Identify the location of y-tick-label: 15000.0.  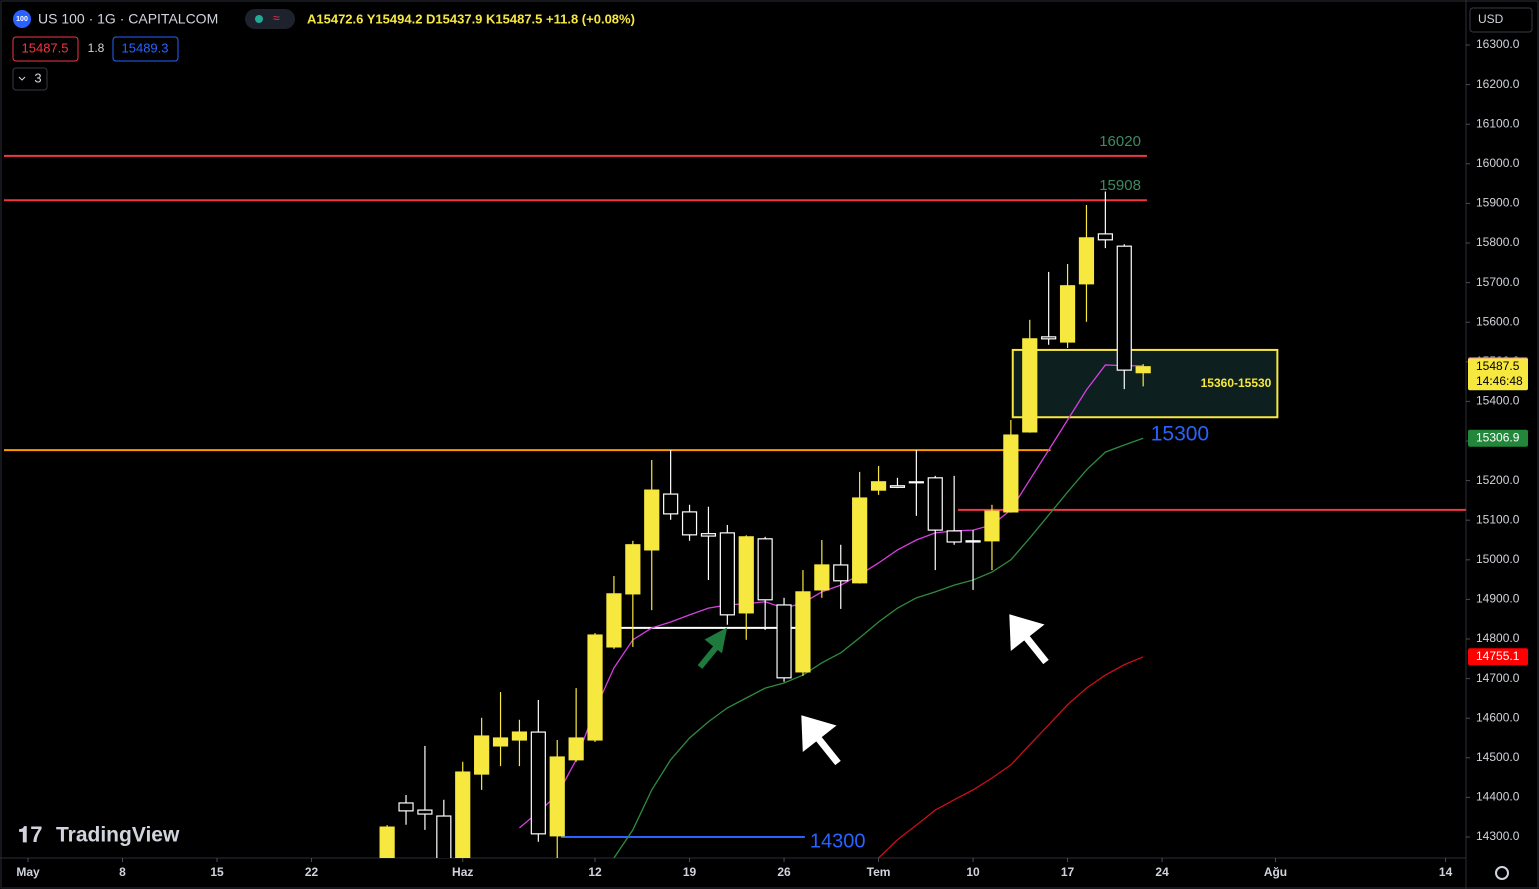
(1498, 559).